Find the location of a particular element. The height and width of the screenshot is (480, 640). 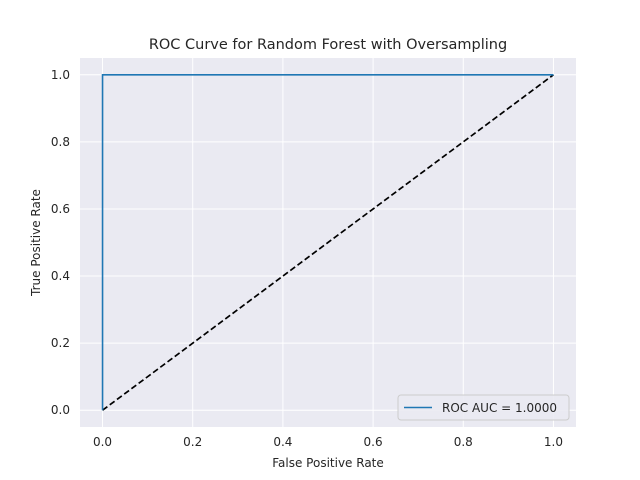

y-tick-label: 0.8 is located at coordinates (60, 142).